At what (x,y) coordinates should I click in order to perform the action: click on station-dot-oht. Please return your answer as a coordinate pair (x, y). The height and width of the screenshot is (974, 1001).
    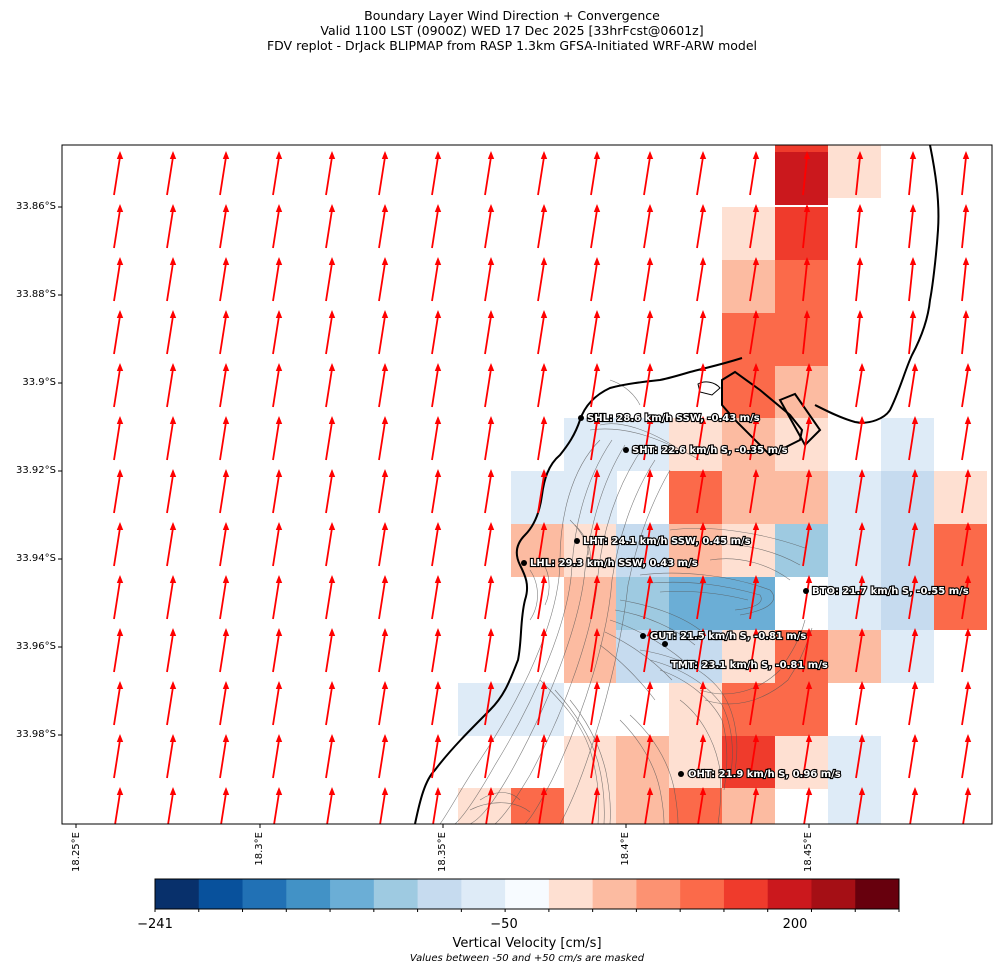
    Looking at the image, I should click on (681, 774).